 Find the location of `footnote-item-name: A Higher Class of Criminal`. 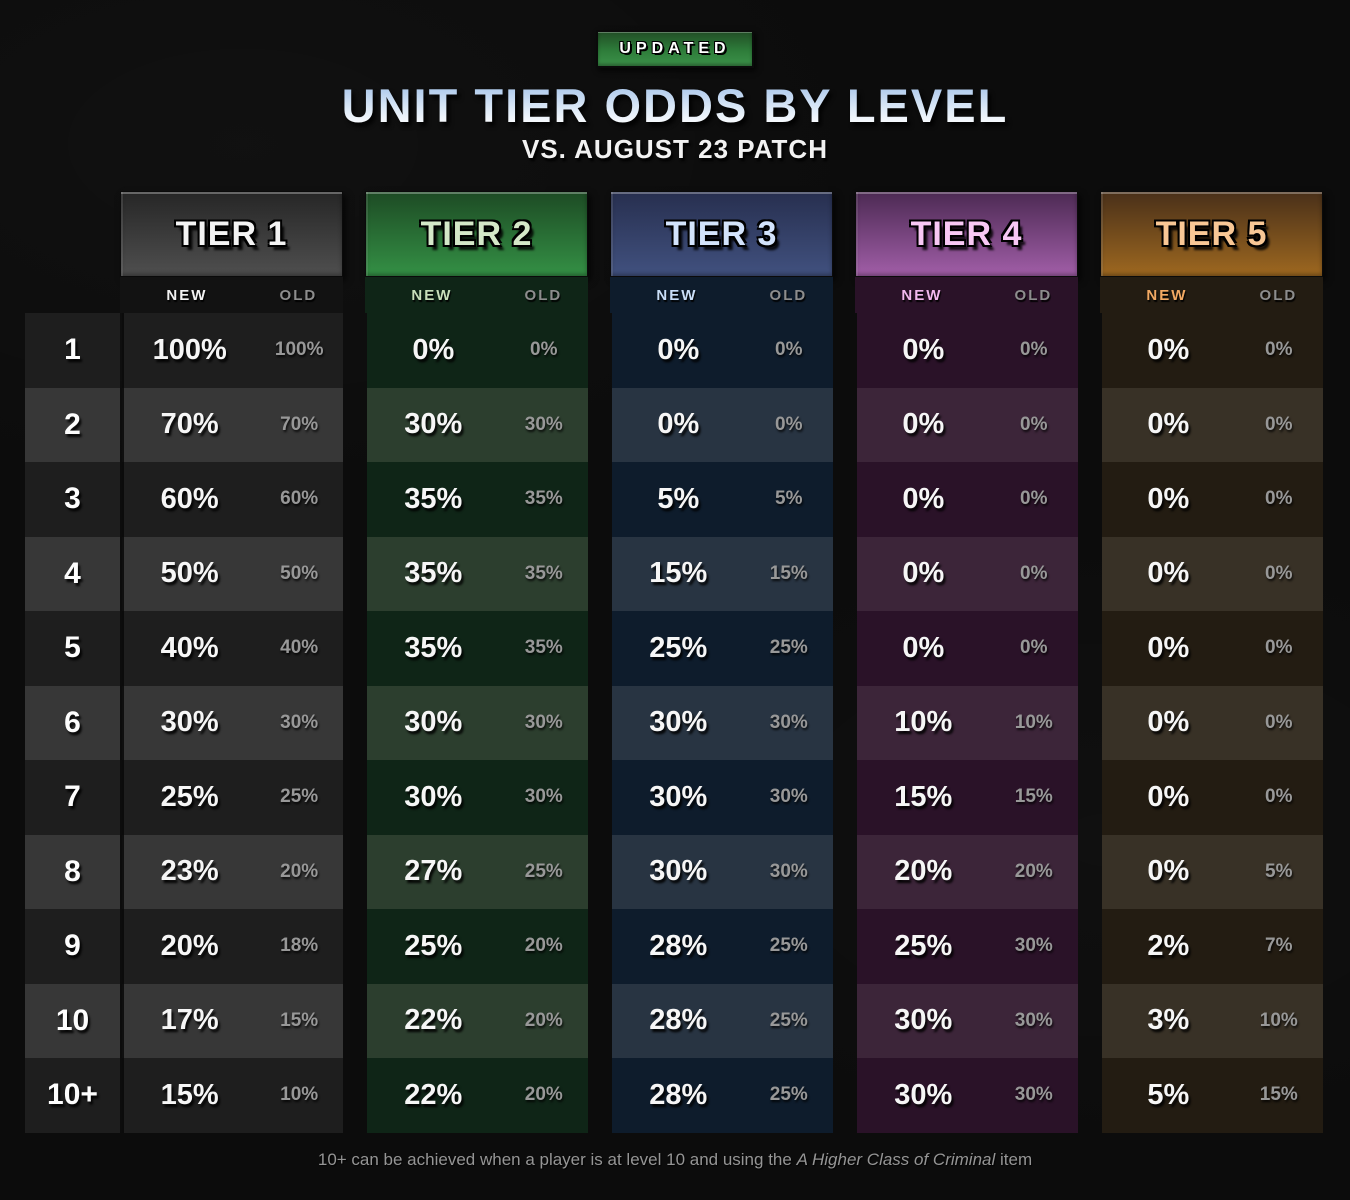

footnote-item-name: A Higher Class of Criminal is located at coordinates (896, 1159).